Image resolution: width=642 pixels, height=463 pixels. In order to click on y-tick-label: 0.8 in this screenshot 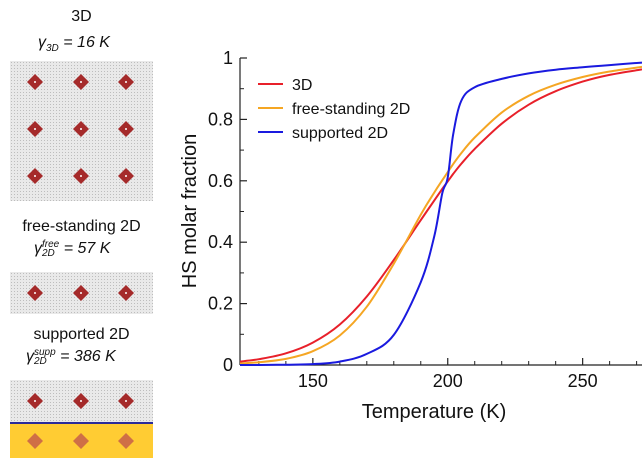, I will do `click(220, 119)`.